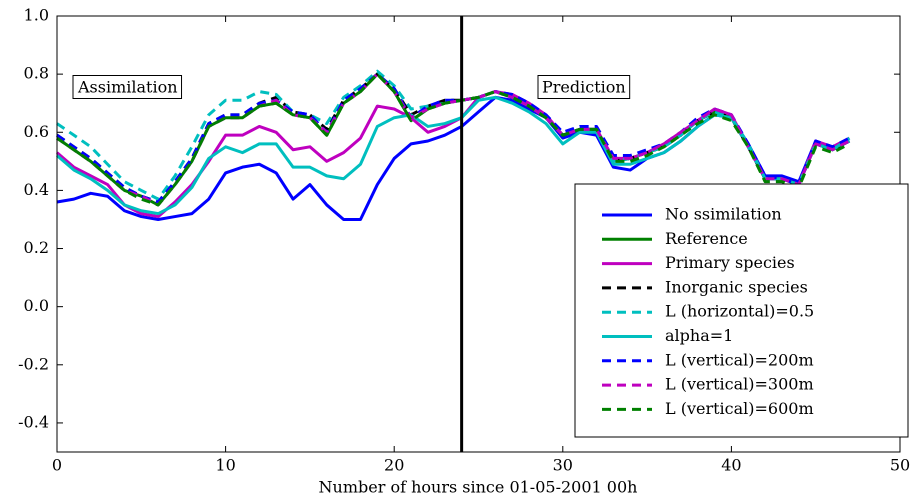  Describe the element at coordinates (730, 262) in the screenshot. I see `legend-label: Primary species` at that location.